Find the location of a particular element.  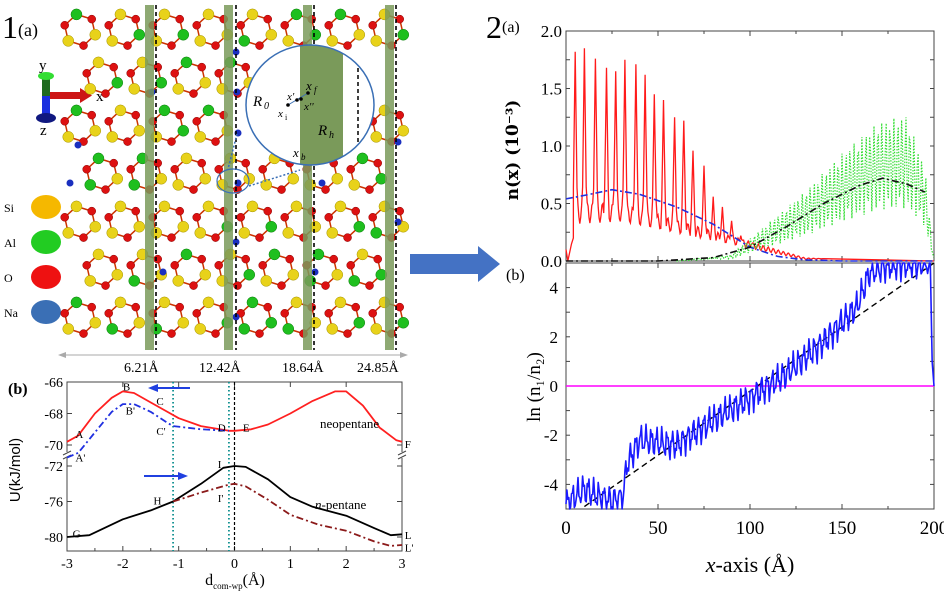

legend-swatch-o is located at coordinates (46, 277).